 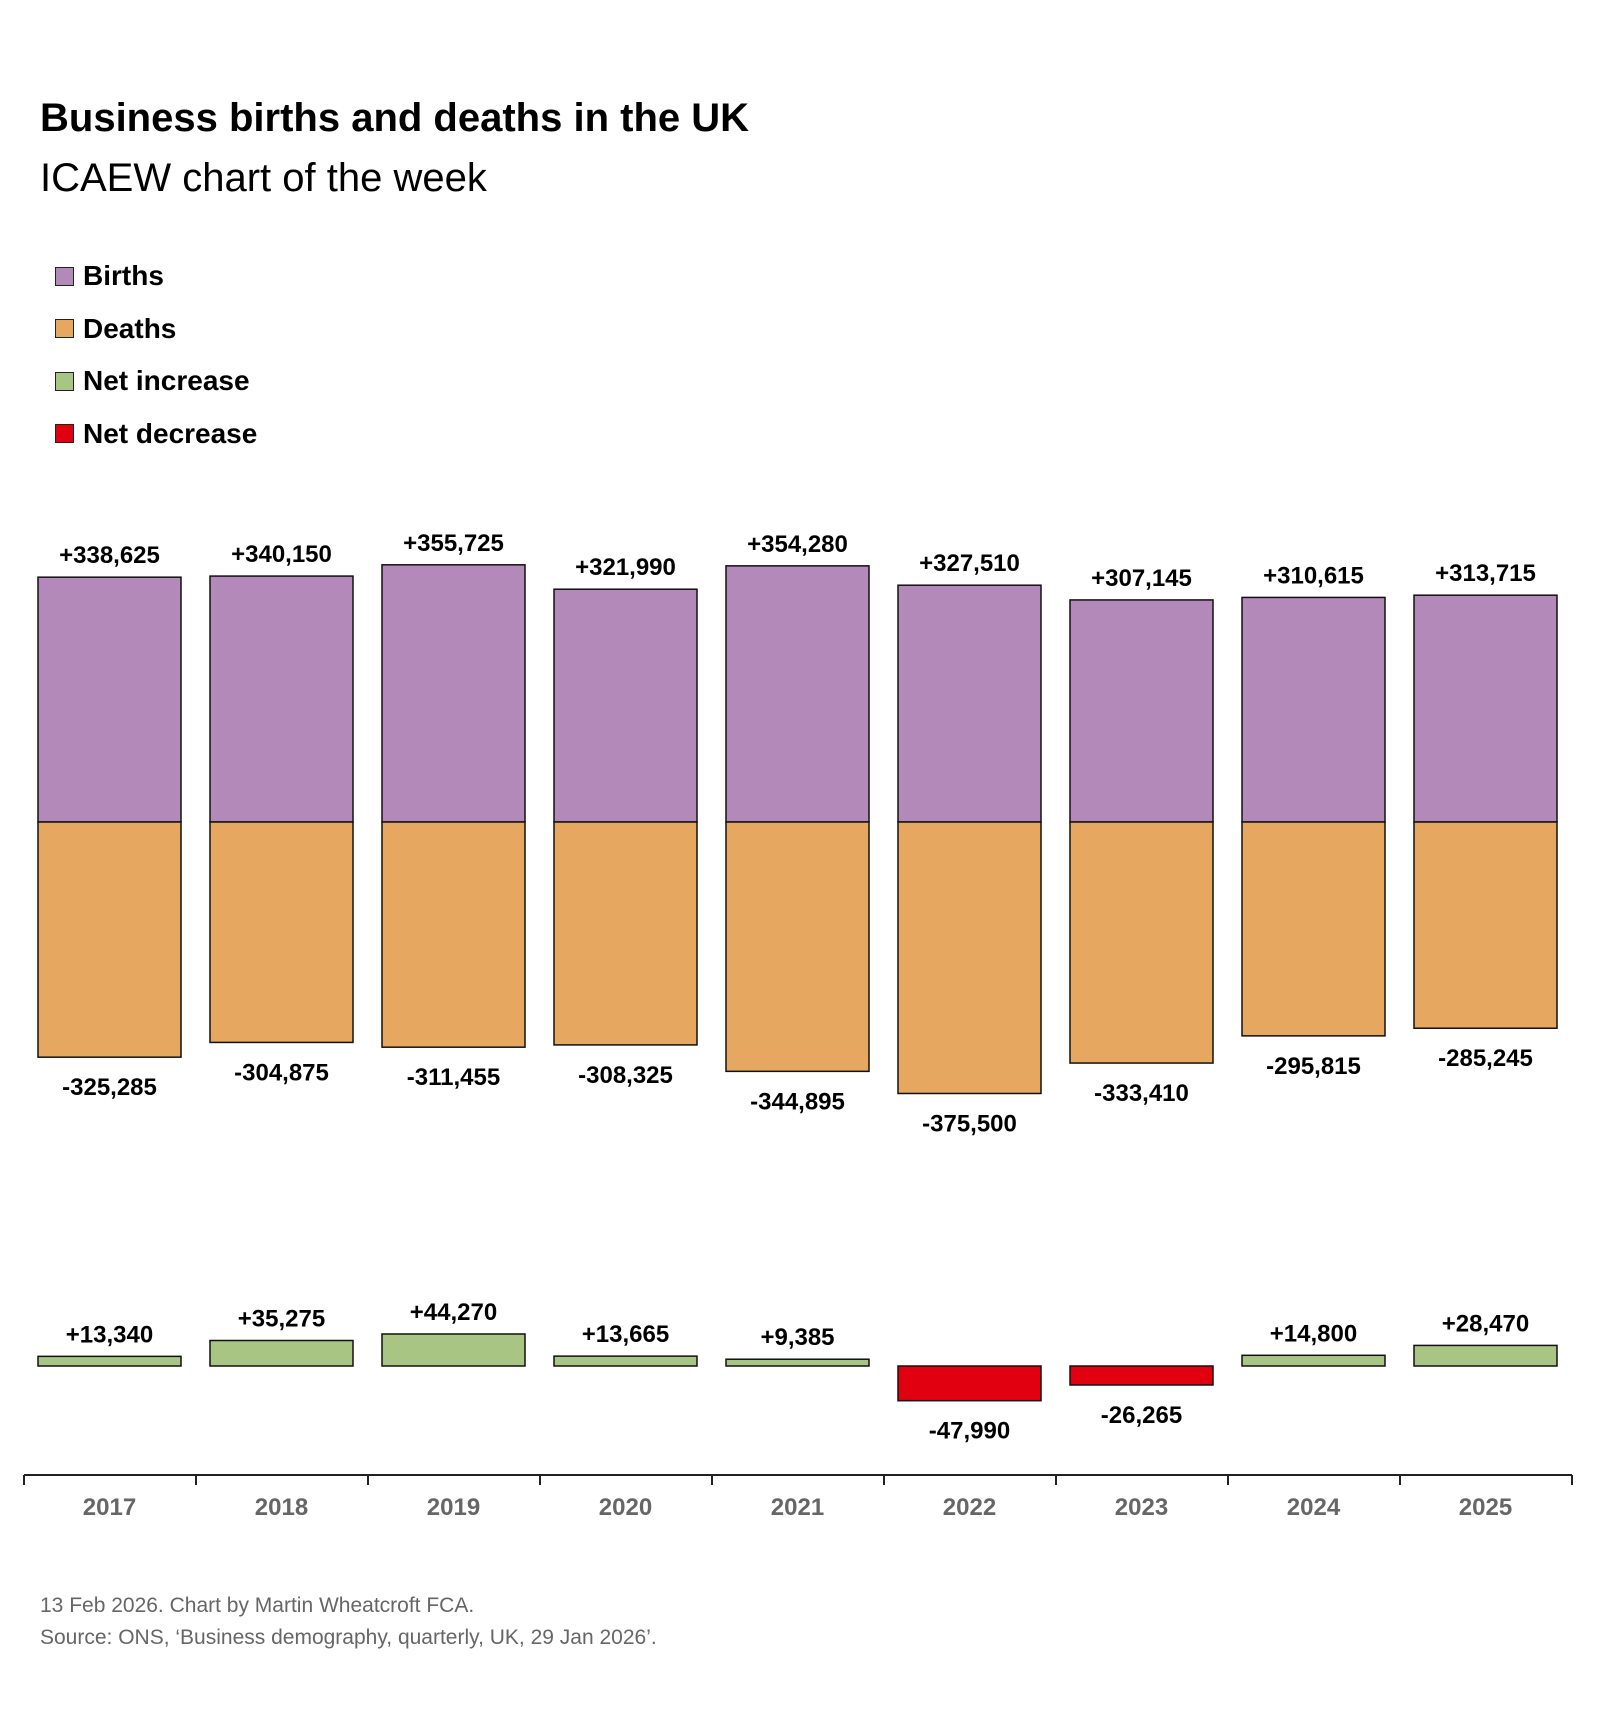 I want to click on x-tick-label: 2023, so click(x=1141, y=1507).